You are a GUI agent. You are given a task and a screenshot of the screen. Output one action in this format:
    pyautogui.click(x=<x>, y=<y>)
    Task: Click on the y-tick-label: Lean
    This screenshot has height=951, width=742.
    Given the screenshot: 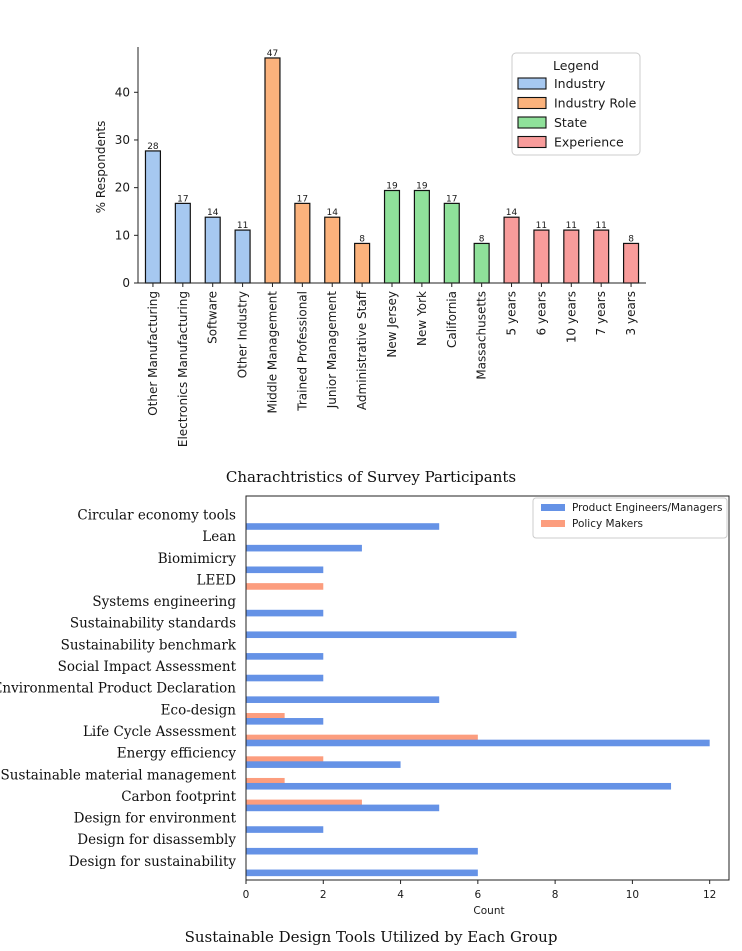 What is the action you would take?
    pyautogui.click(x=219, y=537)
    